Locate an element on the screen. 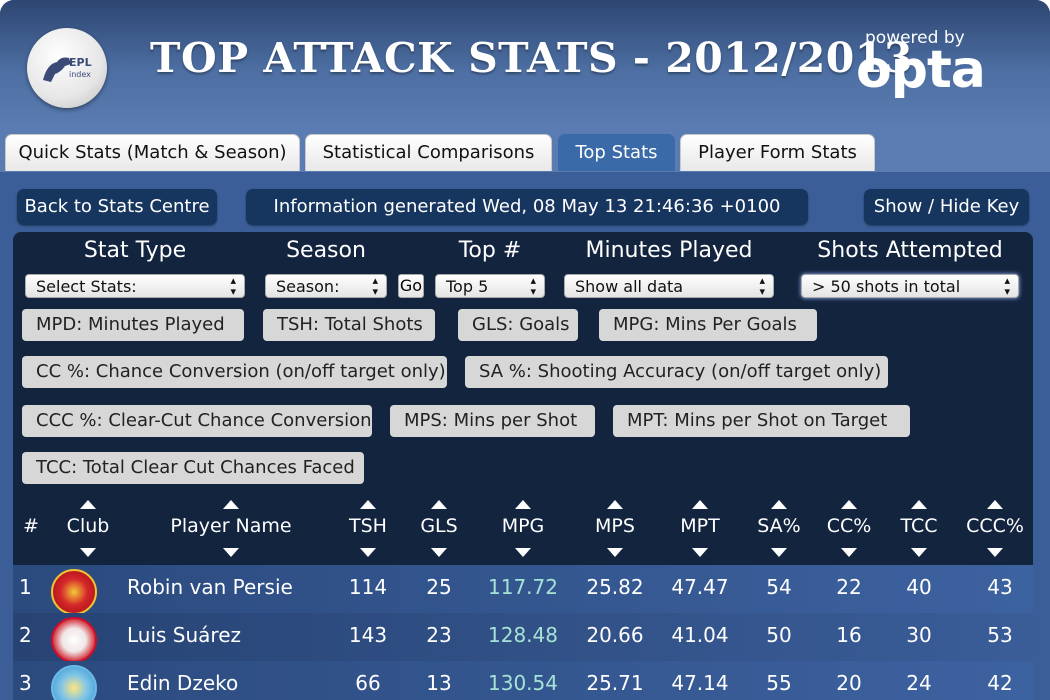 The height and width of the screenshot is (700, 1050). stat-type-value: Select Stats: is located at coordinates (86, 286).